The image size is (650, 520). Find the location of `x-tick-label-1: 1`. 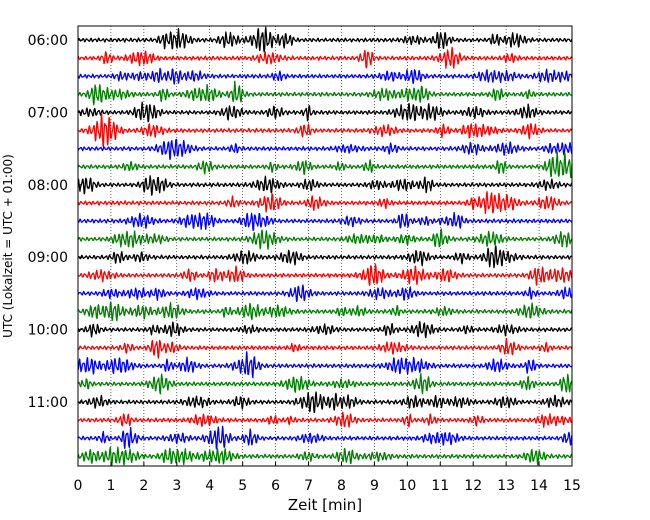

x-tick-label-1: 1 is located at coordinates (110, 486).